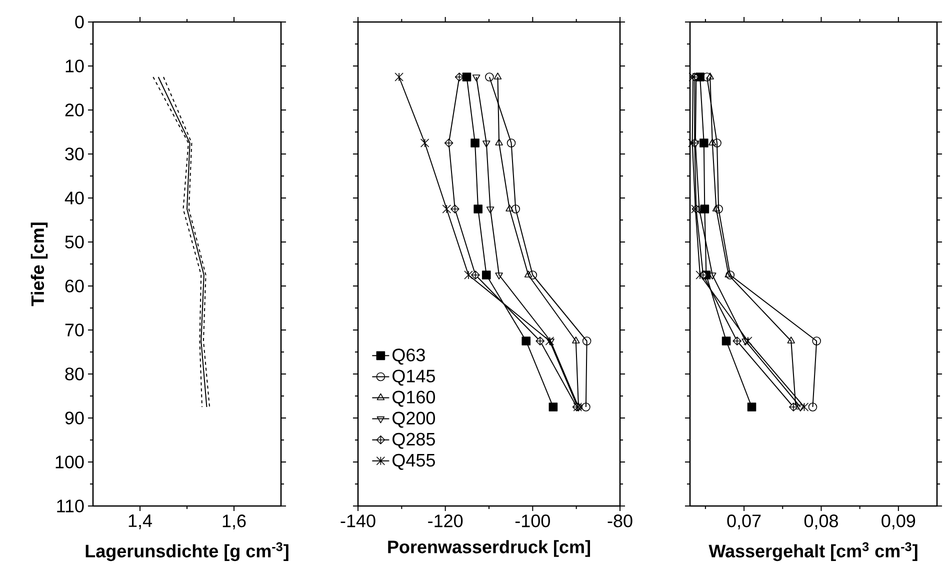 This screenshot has width=951, height=584. What do you see at coordinates (75, 66) in the screenshot?
I see `y-tick-label: 10` at bounding box center [75, 66].